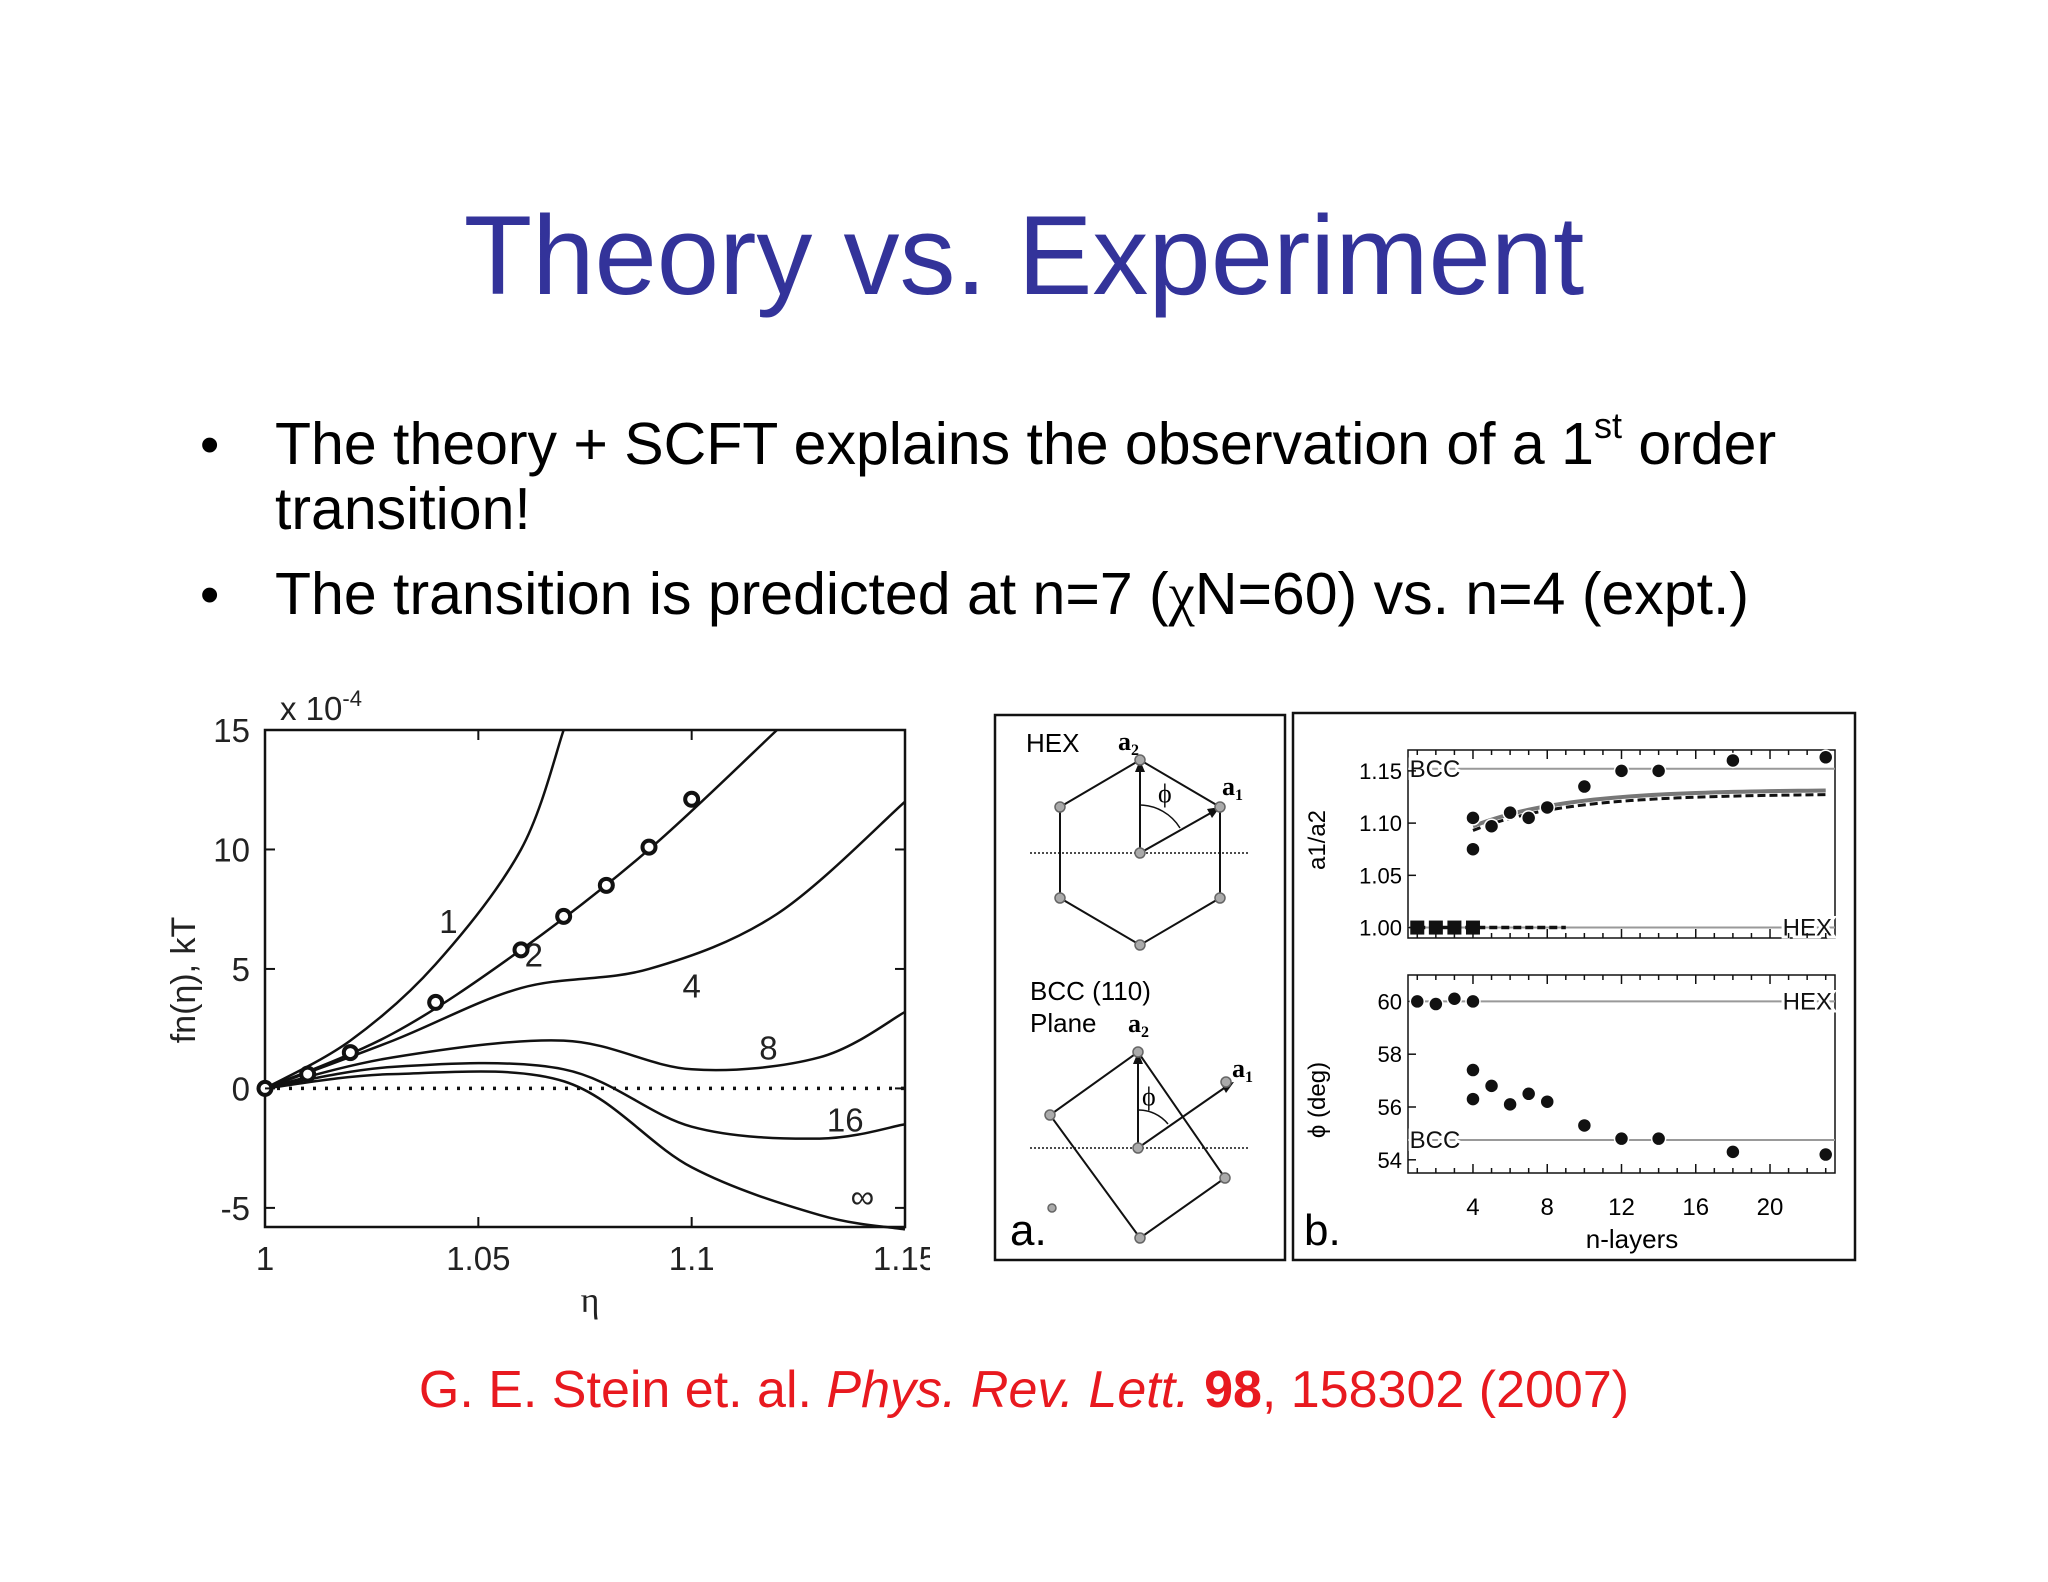 This screenshot has height=1582, width=2048. I want to click on bullet-2-text-b: N=60) vs. n=4 (expt.), so click(1472, 594).